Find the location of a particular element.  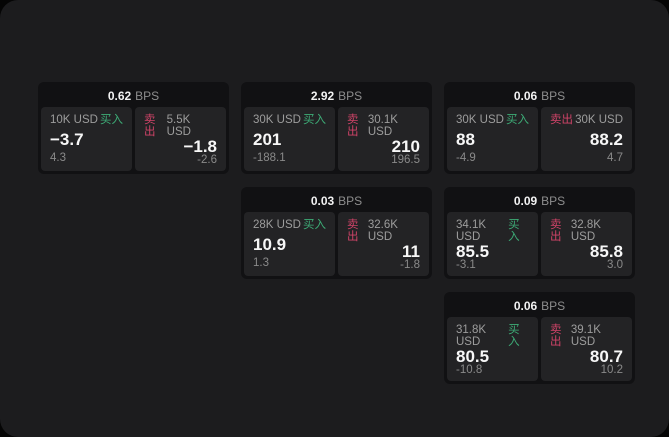

buy-sub-value: -10.8 is located at coordinates (469, 370).